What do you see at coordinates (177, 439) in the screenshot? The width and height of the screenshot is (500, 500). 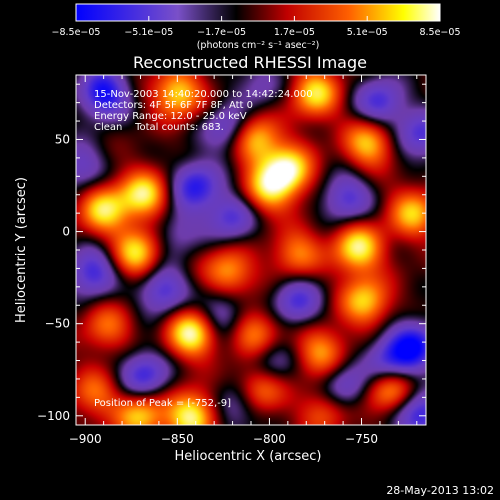 I see `x-tick-label-1: −850` at bounding box center [177, 439].